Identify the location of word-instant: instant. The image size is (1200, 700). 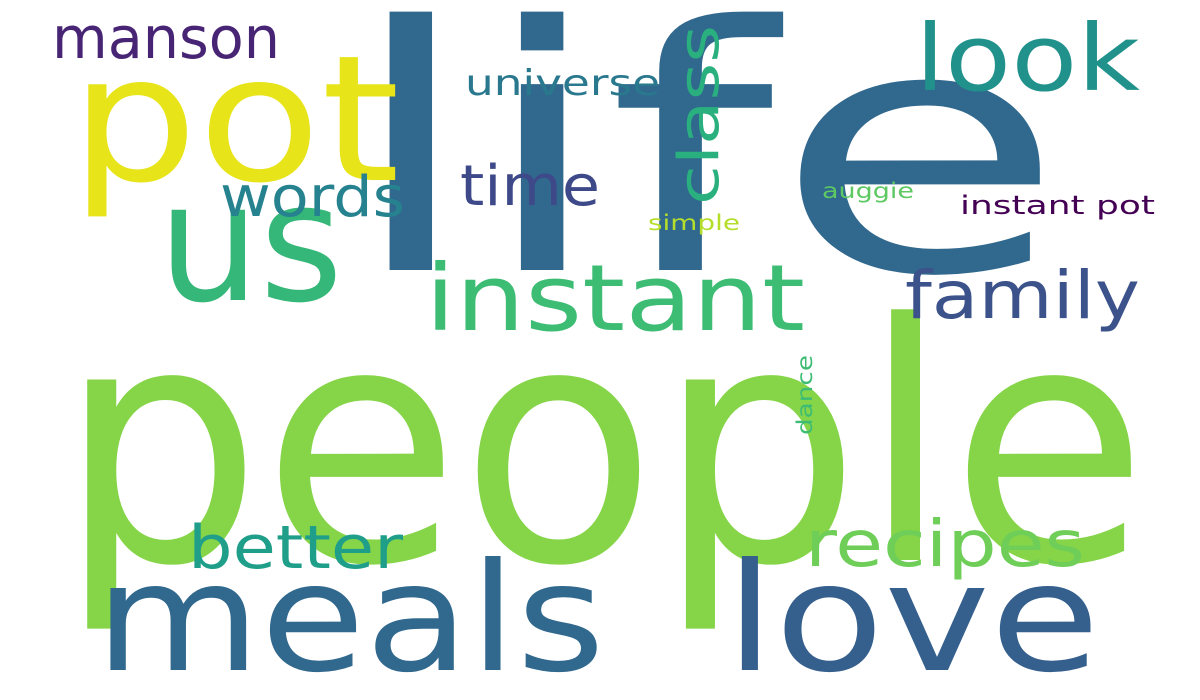
(615, 298).